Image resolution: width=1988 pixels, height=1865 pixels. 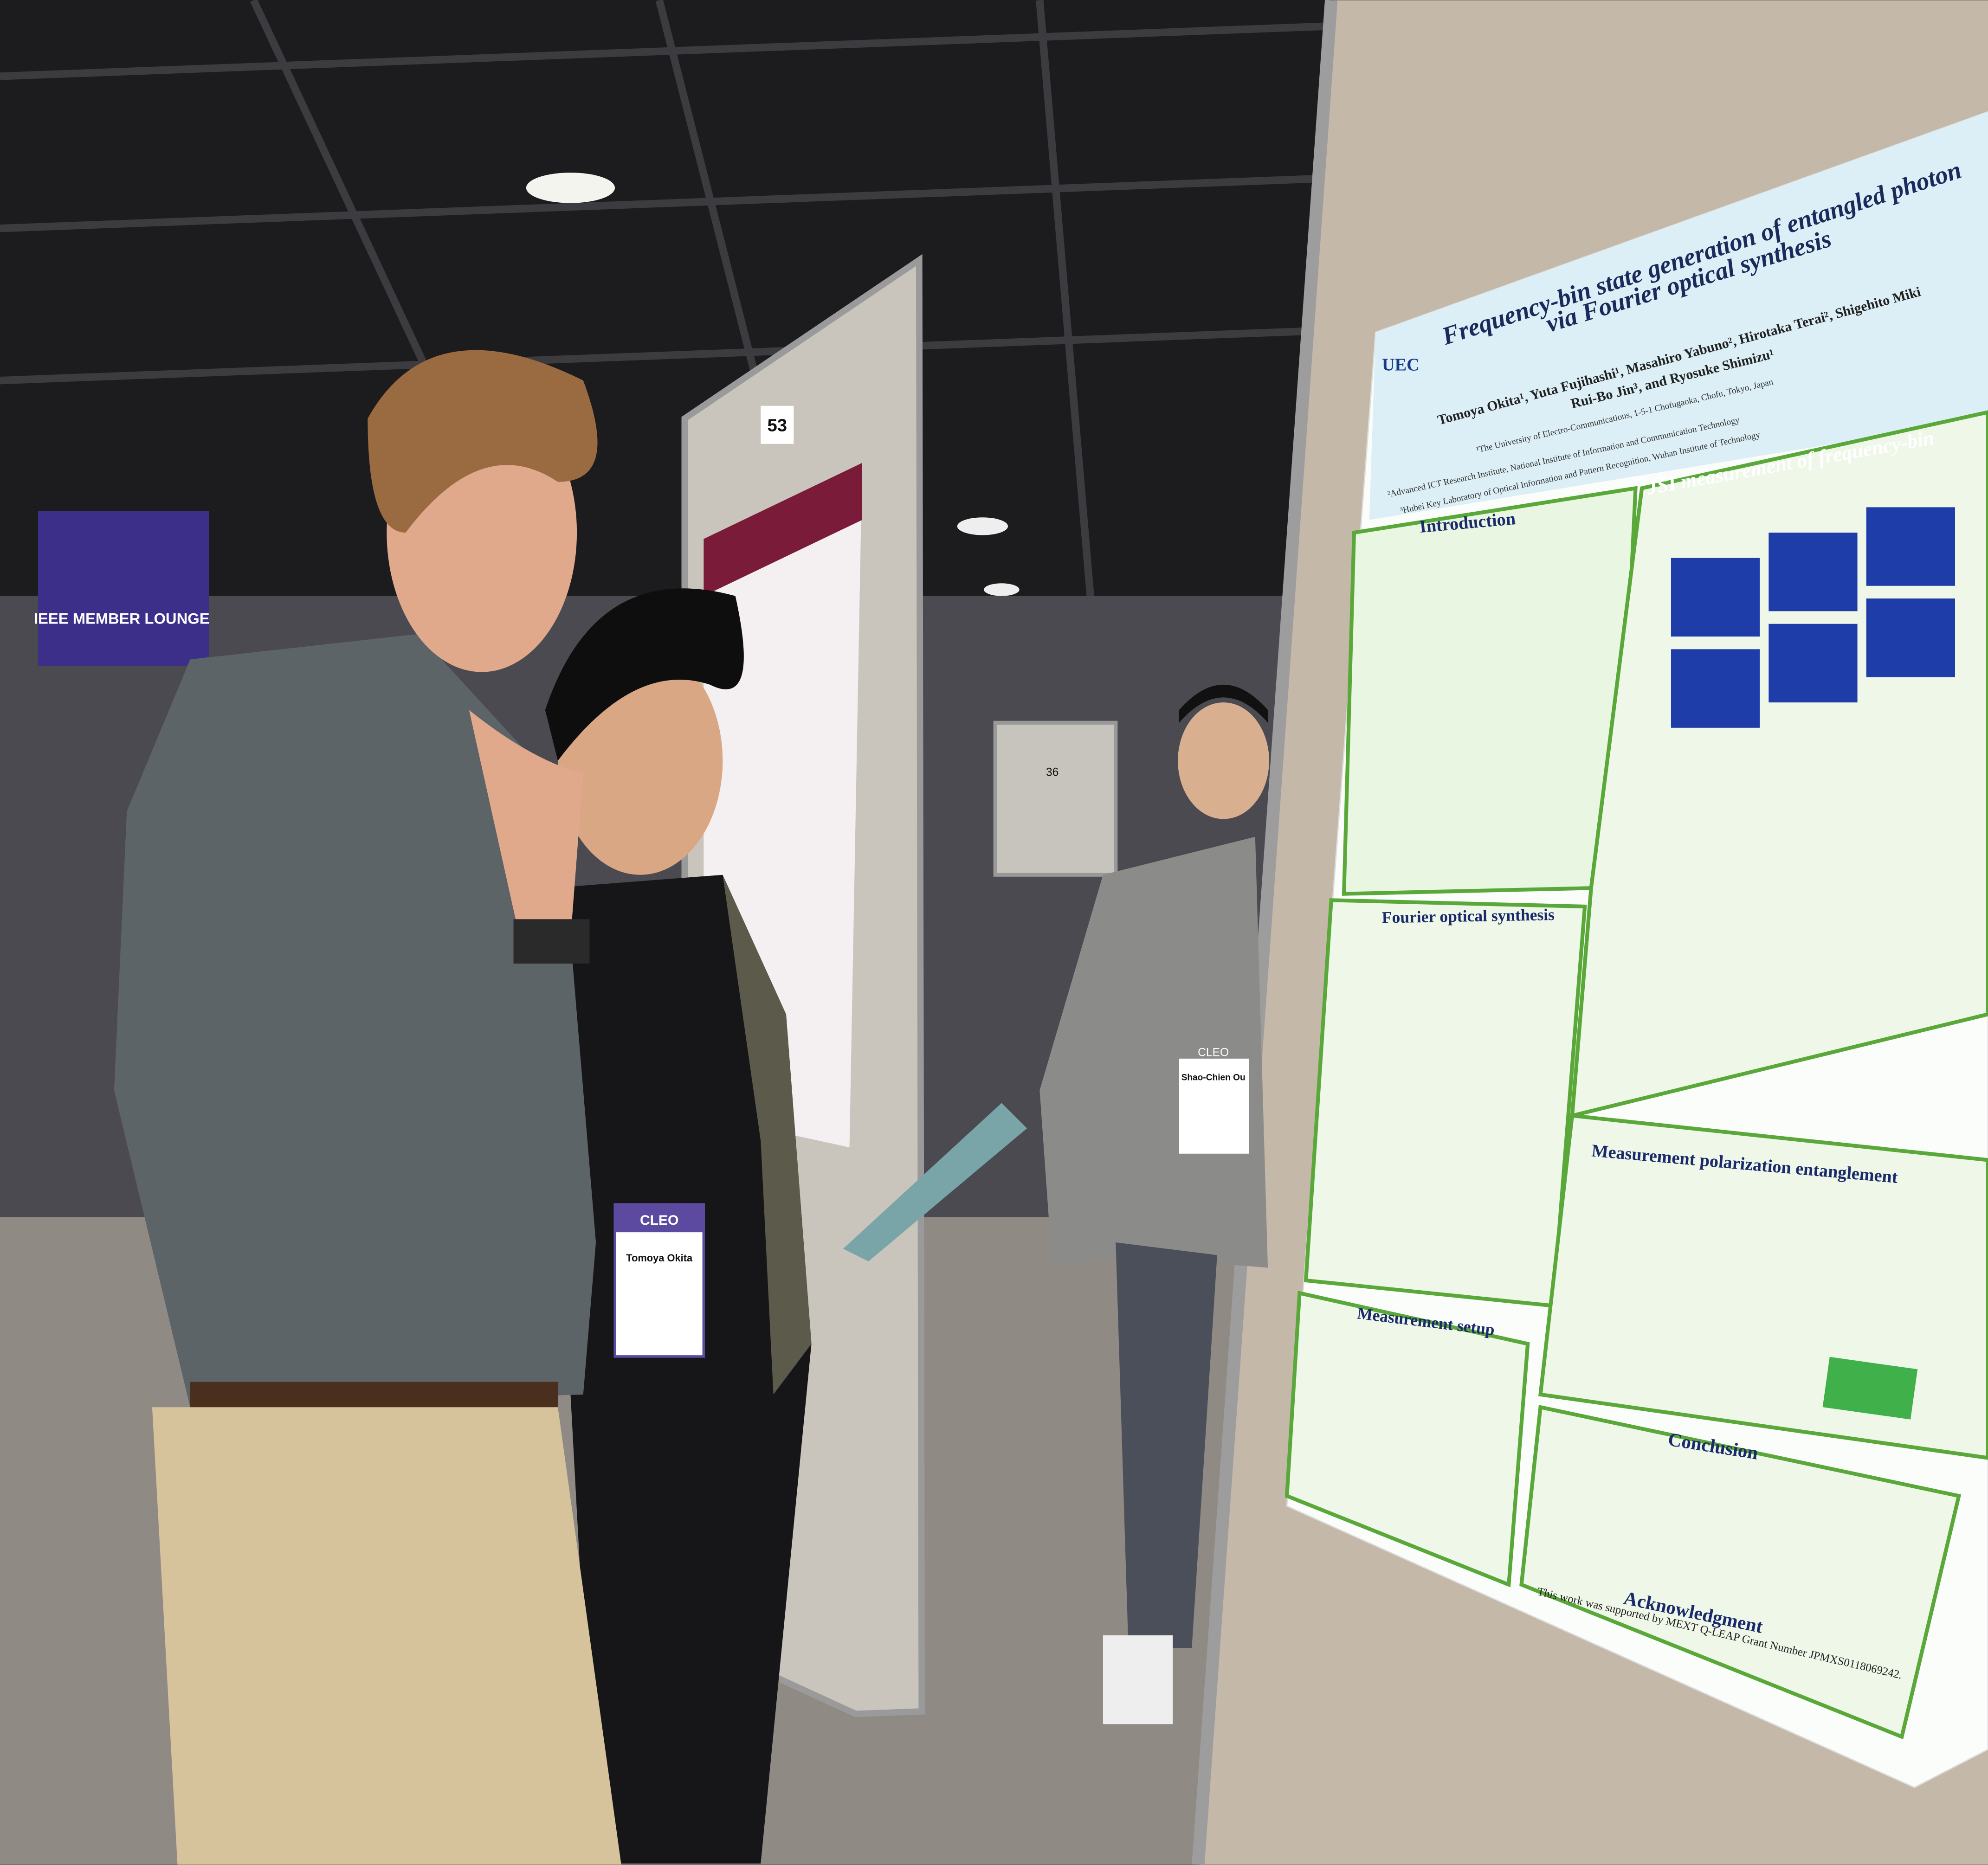 I want to click on poster-board, so click(x=1055, y=798).